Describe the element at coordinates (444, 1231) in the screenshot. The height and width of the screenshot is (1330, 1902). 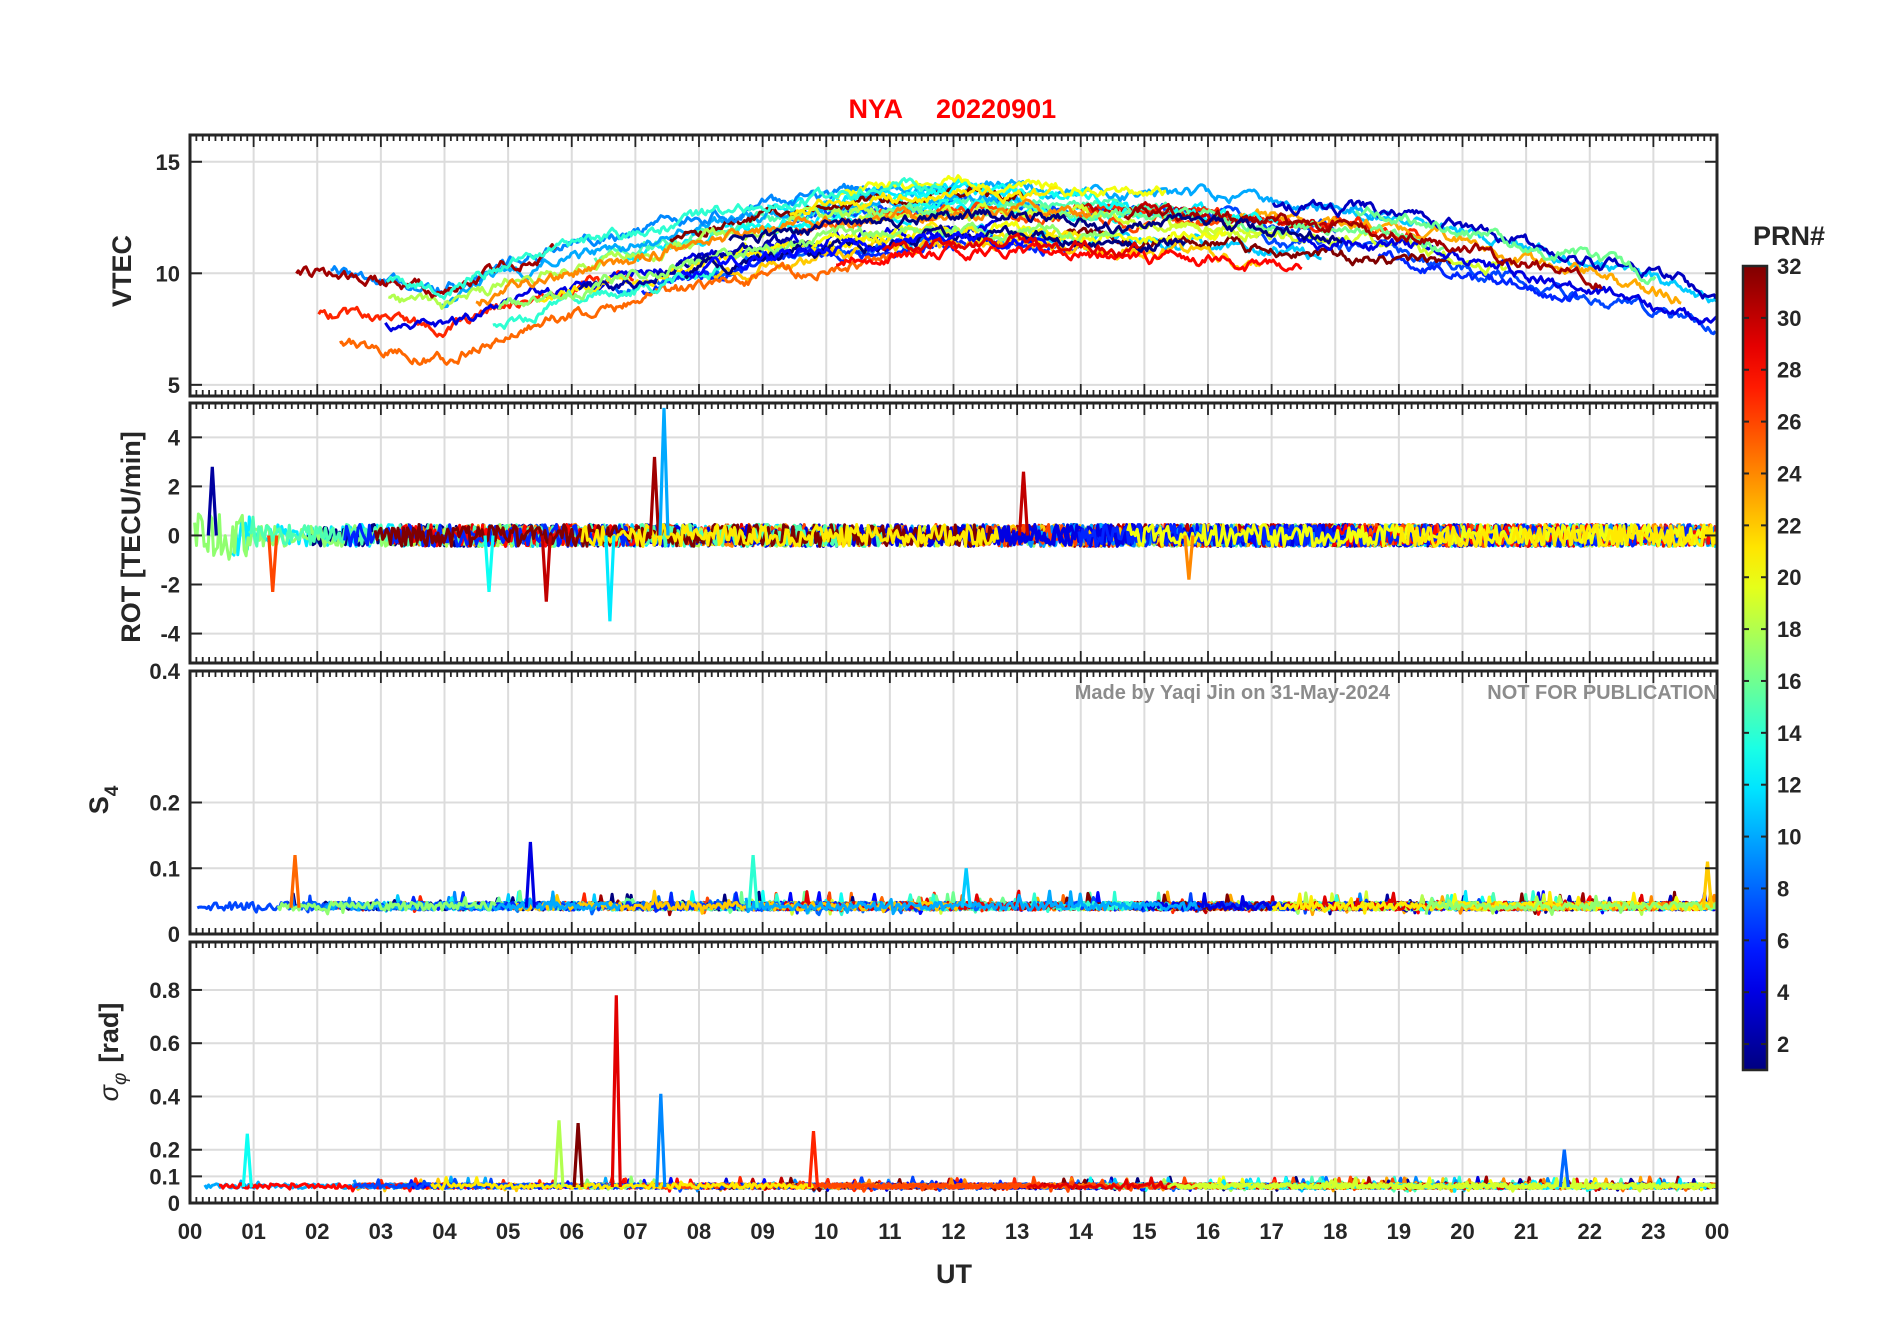
I see `x-tick-label: 04` at that location.